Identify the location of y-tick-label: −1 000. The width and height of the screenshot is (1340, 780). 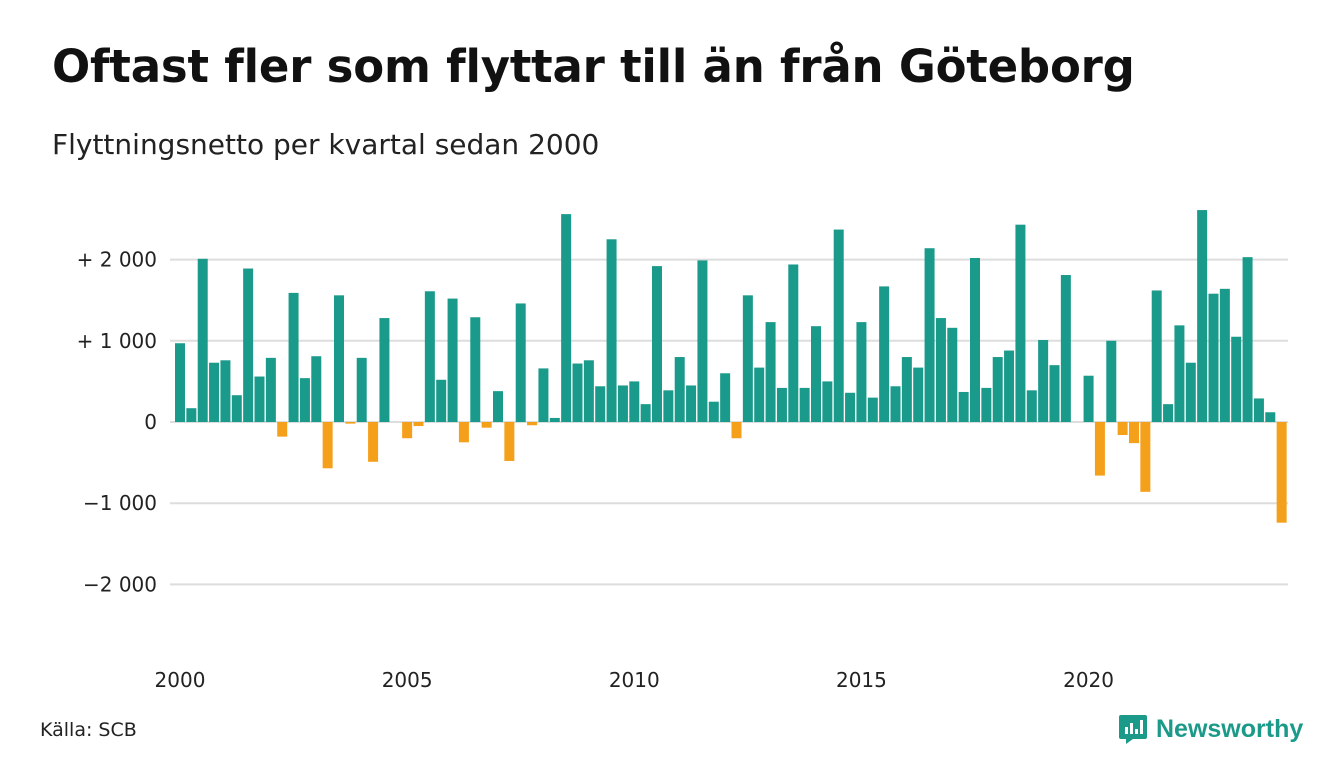
(120, 503).